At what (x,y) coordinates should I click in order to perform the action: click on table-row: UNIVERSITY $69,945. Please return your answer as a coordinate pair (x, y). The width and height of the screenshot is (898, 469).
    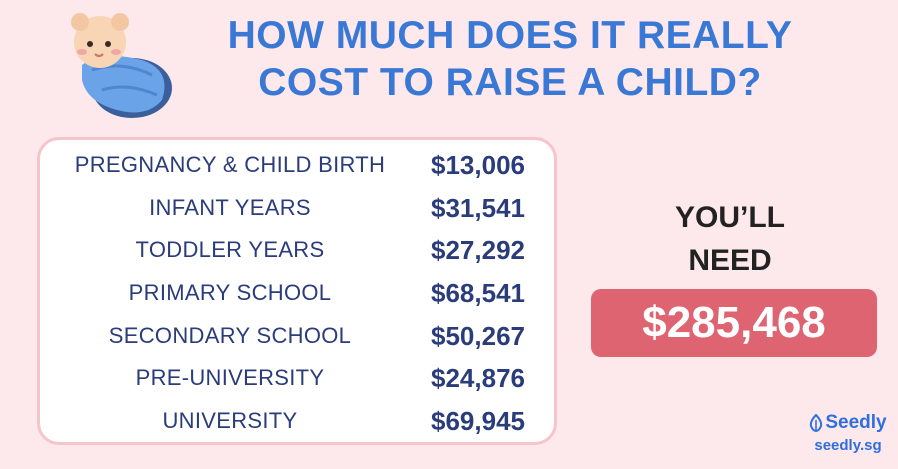
    Looking at the image, I should click on (297, 421).